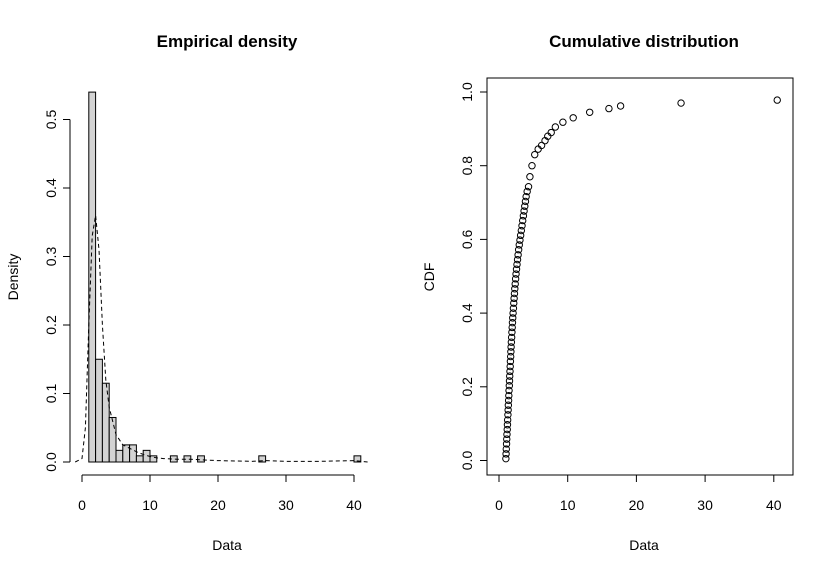 This screenshot has width=834, height=574. Describe the element at coordinates (218, 505) in the screenshot. I see `density-x-tick-label: 20` at that location.